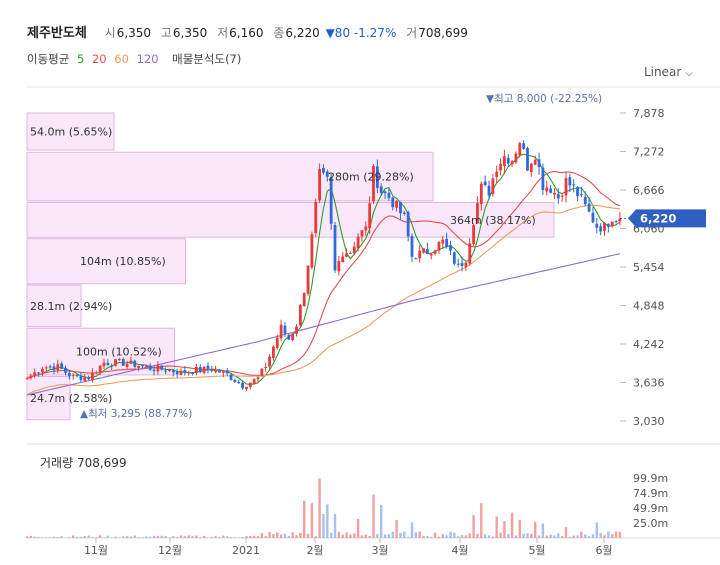  What do you see at coordinates (649, 113) in the screenshot?
I see `y-tick-label: 7,878` at bounding box center [649, 113].